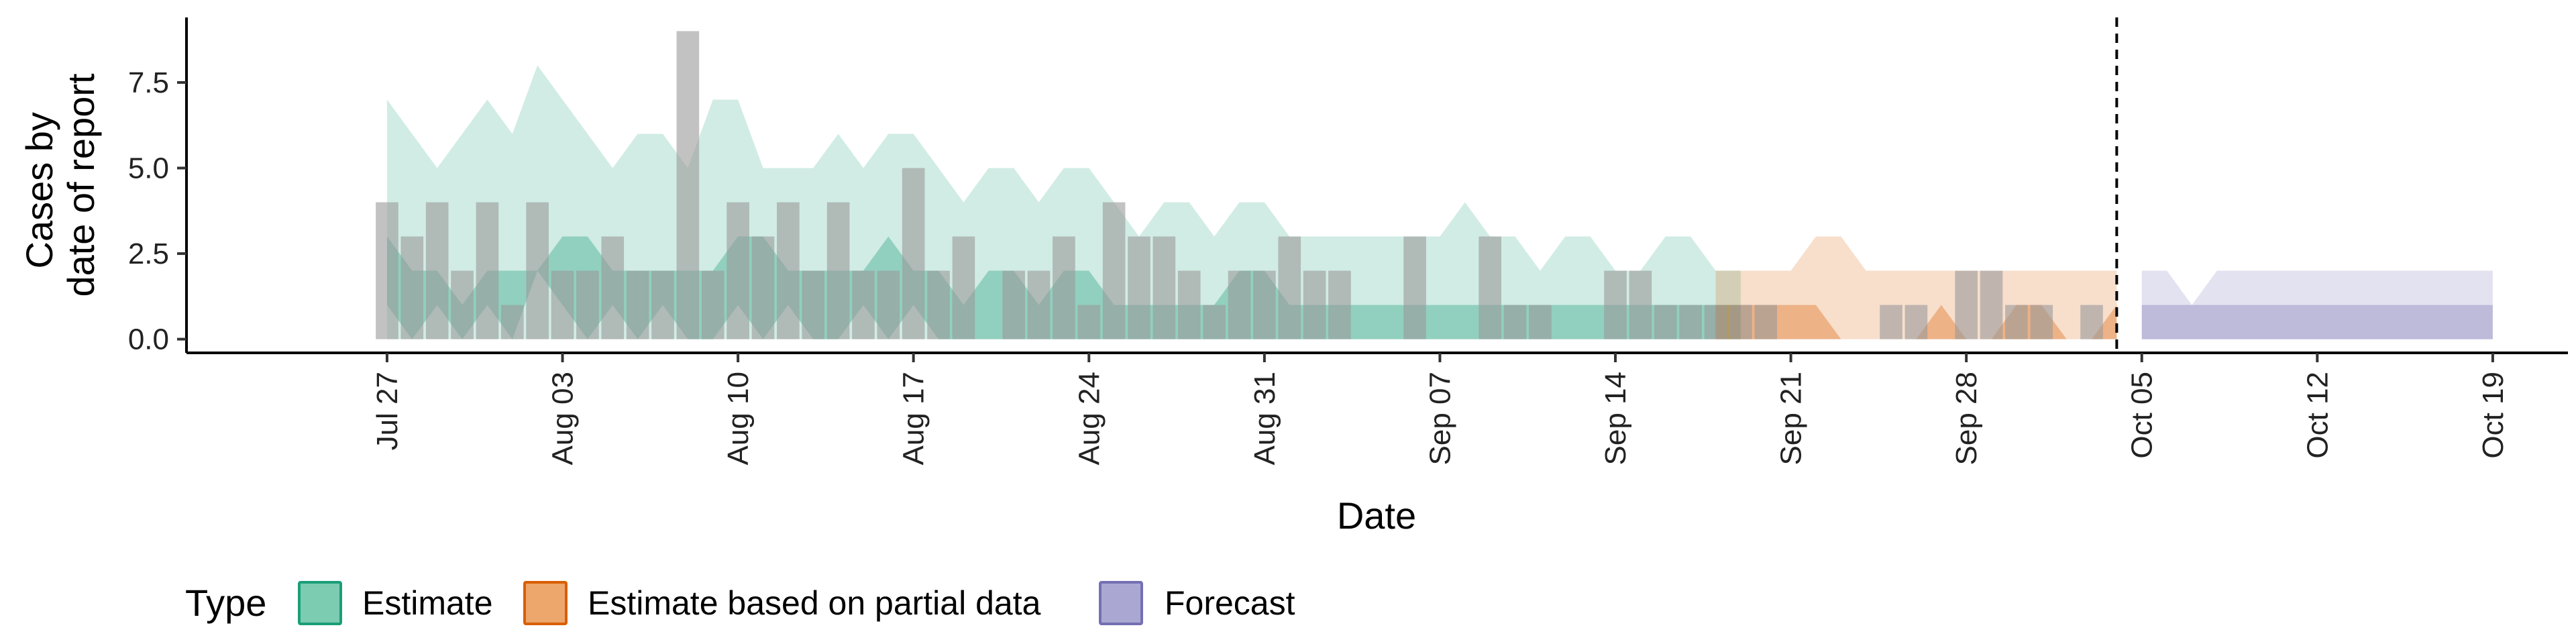  I want to click on x-tick-label: Oct 05, so click(2142, 415).